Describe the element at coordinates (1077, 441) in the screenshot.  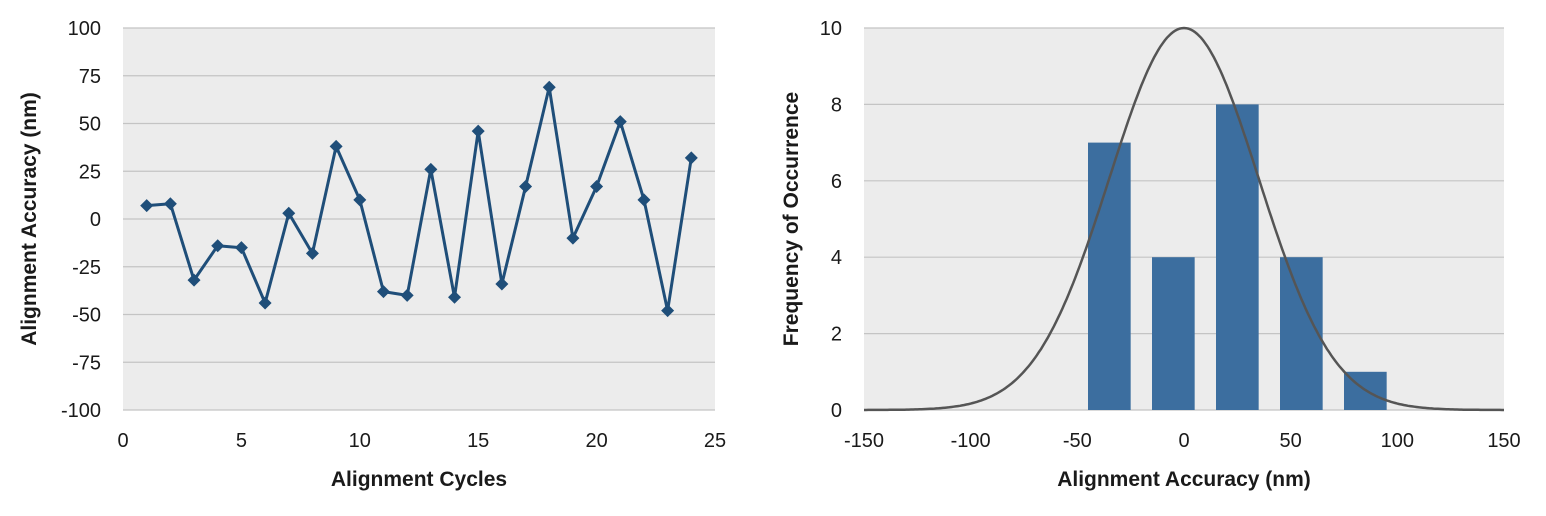
I see `x-tick-label-right: -50` at that location.